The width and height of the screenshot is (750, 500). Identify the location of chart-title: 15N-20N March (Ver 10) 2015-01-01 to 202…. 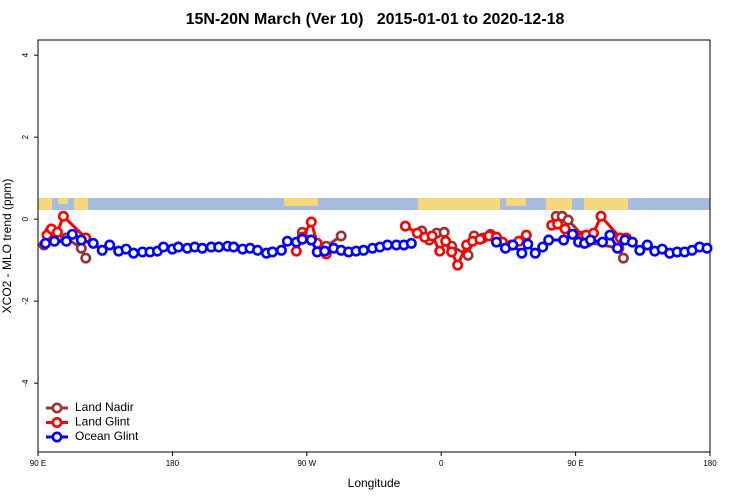
(375, 19).